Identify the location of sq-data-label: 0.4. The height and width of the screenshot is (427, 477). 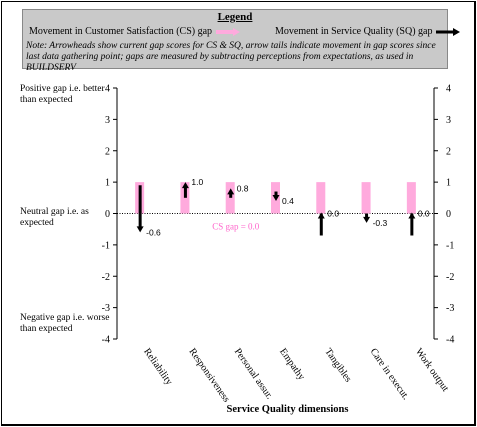
(288, 201).